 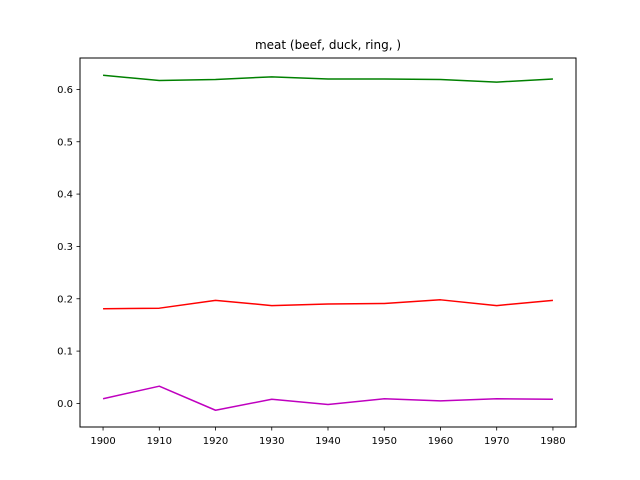 What do you see at coordinates (65, 142) in the screenshot?
I see `y-tick-label: 0.5` at bounding box center [65, 142].